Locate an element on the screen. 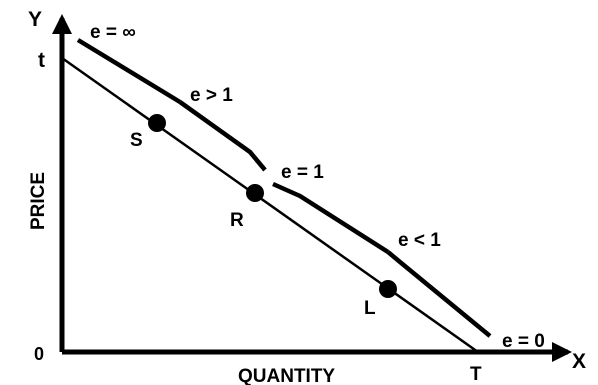 The height and width of the screenshot is (385, 598). elasticity-infinite-label: e = ∞ is located at coordinates (113, 32).